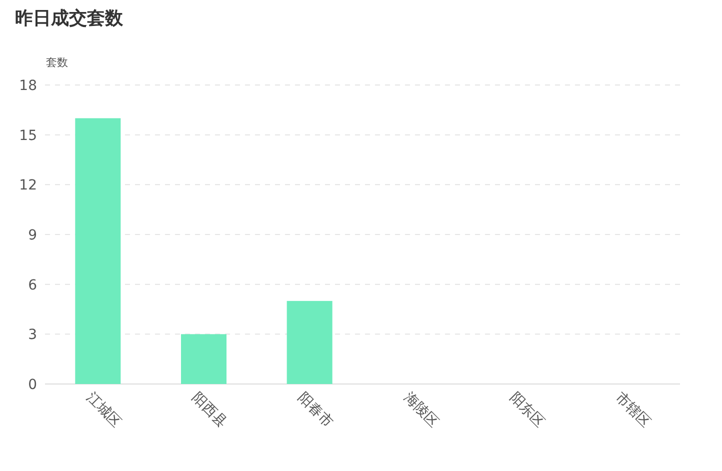 The image size is (722, 471). Describe the element at coordinates (315, 410) in the screenshot. I see `x-tick-label: 阳春市` at that location.